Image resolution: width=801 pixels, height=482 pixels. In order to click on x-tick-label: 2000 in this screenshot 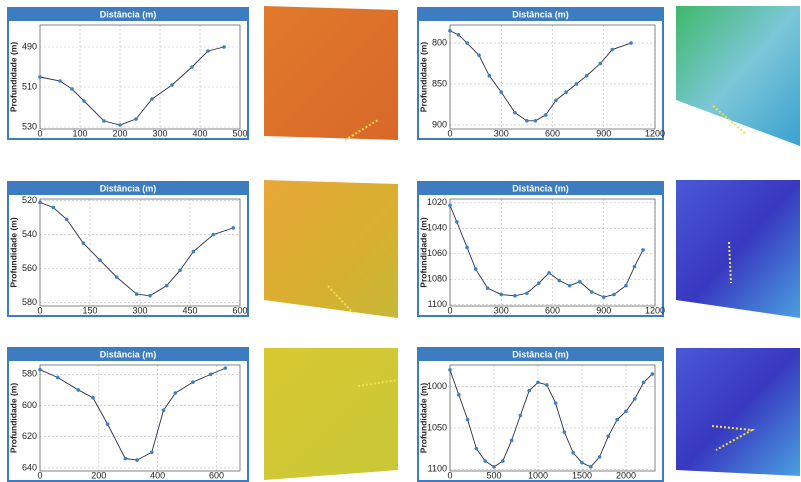, I will do `click(626, 475)`.